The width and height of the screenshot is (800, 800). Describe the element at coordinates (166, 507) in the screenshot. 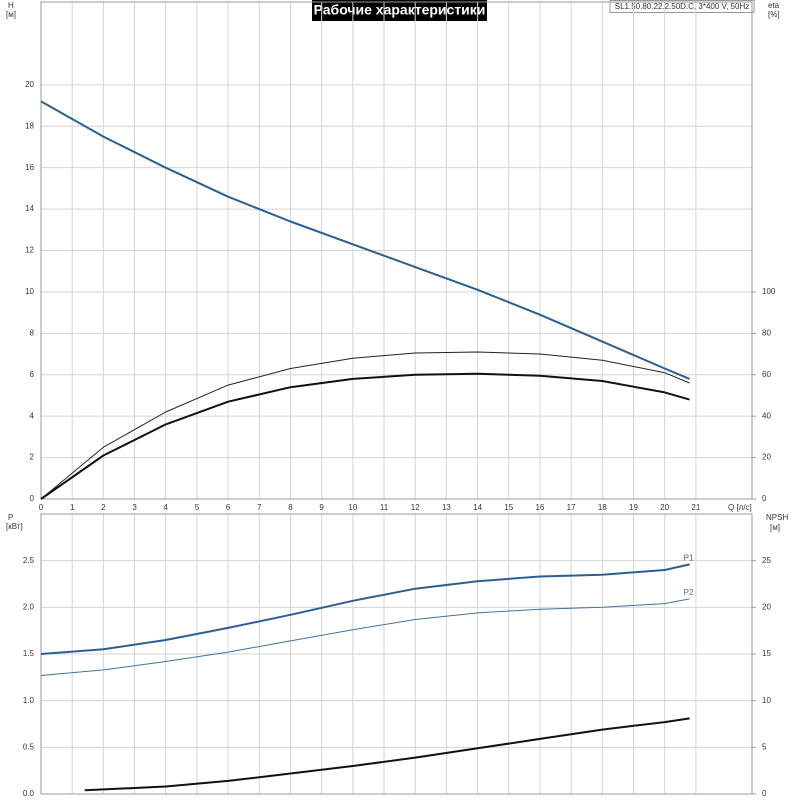

I see `x-tick-label: 4` at that location.